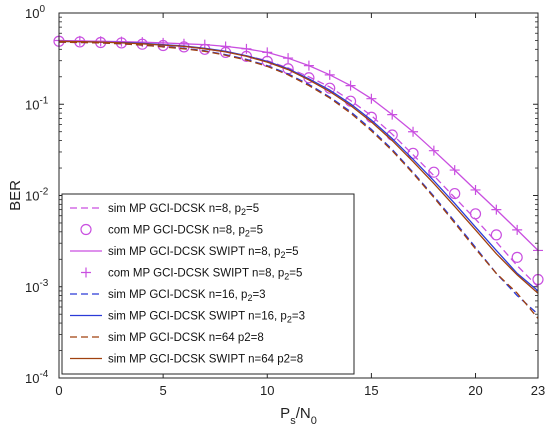  I want to click on legend-label: com MP GCI-DCSK n=8, p2=5, so click(185, 232).